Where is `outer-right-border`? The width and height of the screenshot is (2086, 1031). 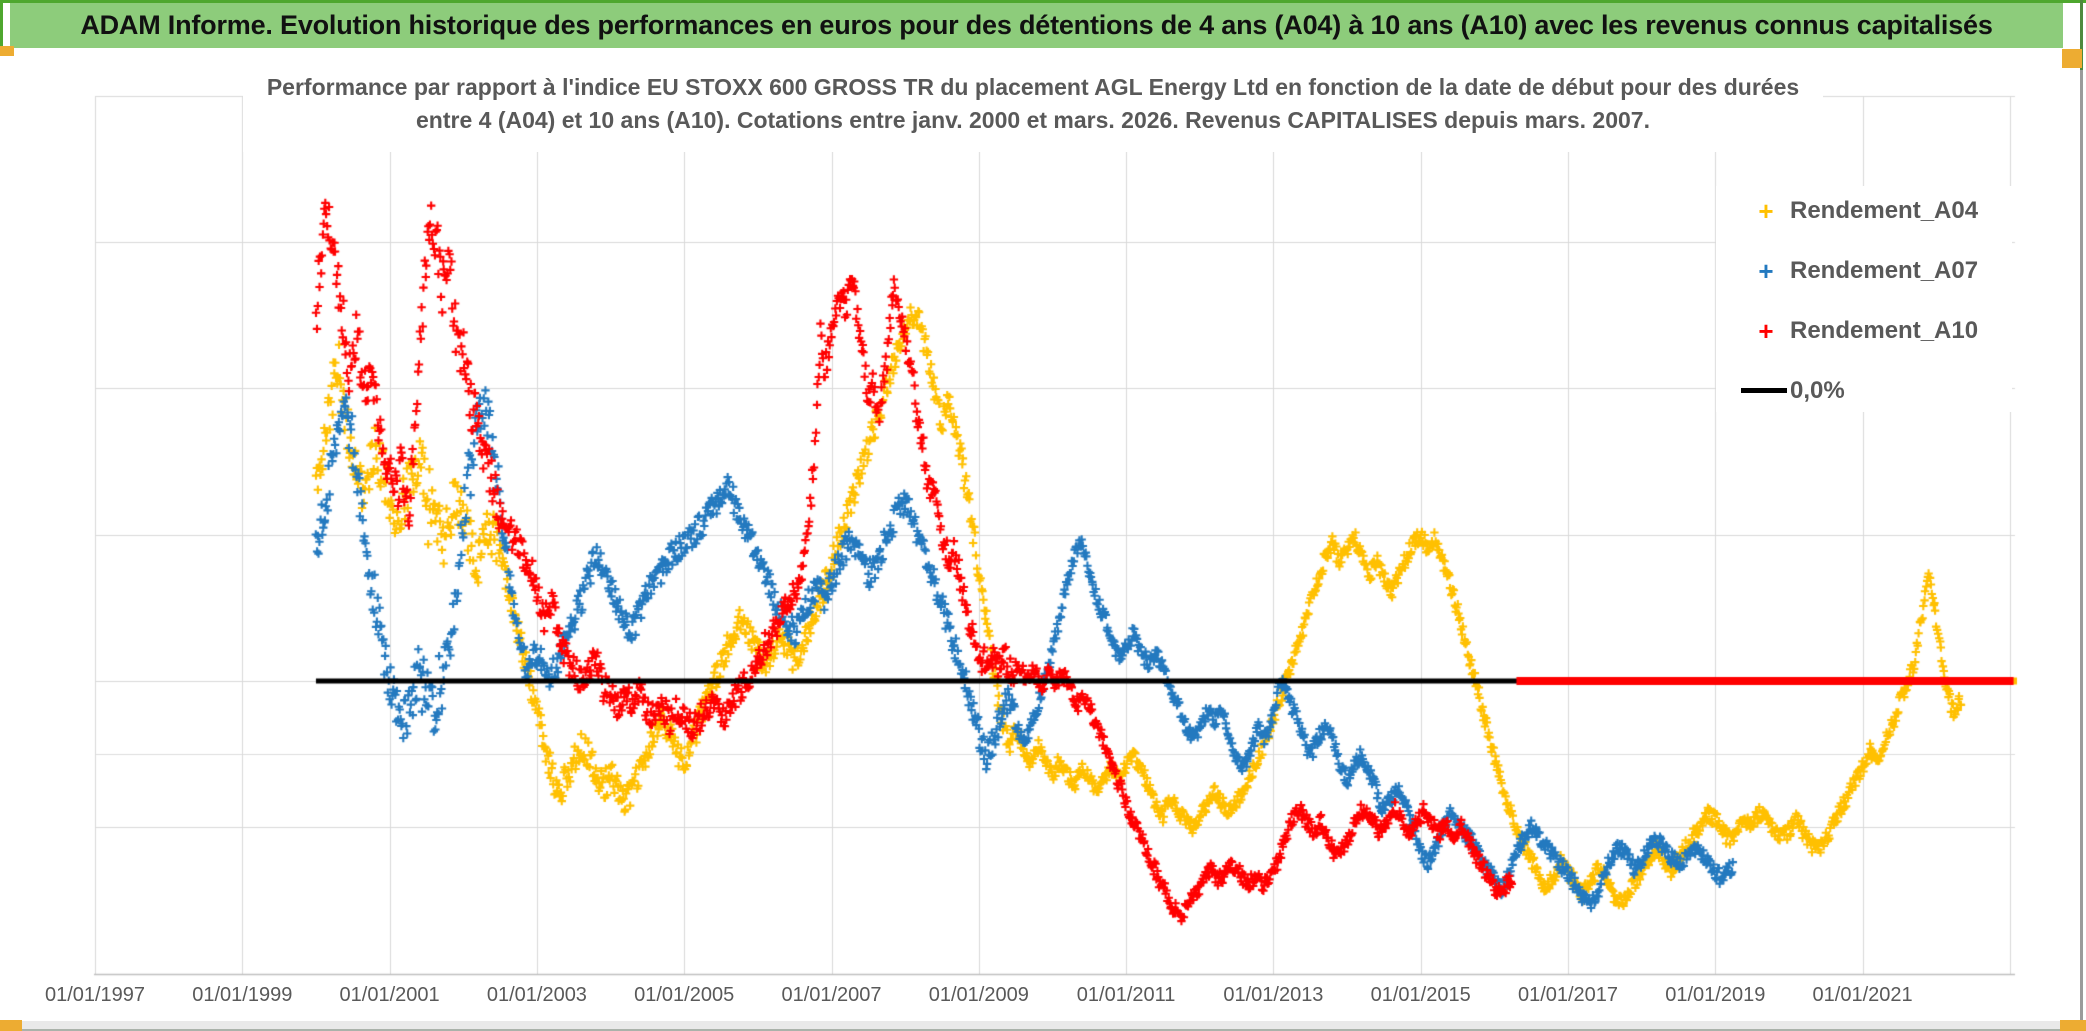
outer-right-border is located at coordinates (2081, 550).